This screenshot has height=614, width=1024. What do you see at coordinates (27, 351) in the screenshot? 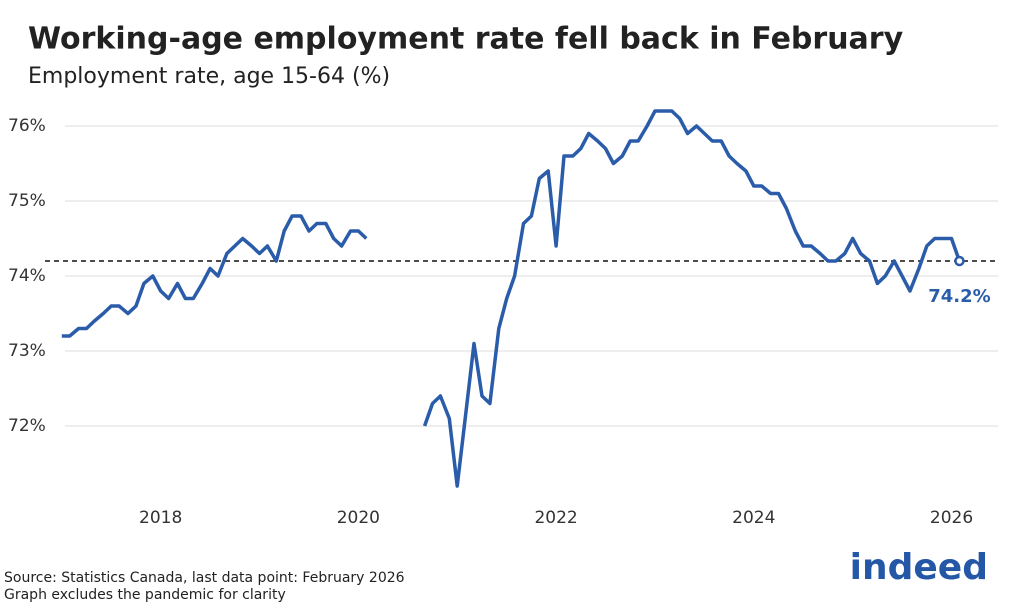
I see `y-tick-label: 73%` at bounding box center [27, 351].